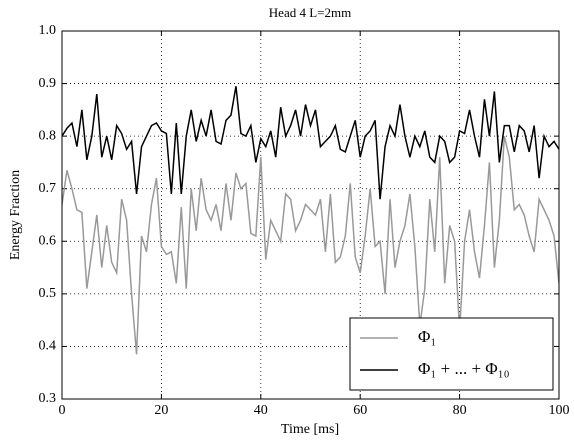 The height and width of the screenshot is (441, 574). I want to click on y-tick-label: 0.3, so click(48, 398).